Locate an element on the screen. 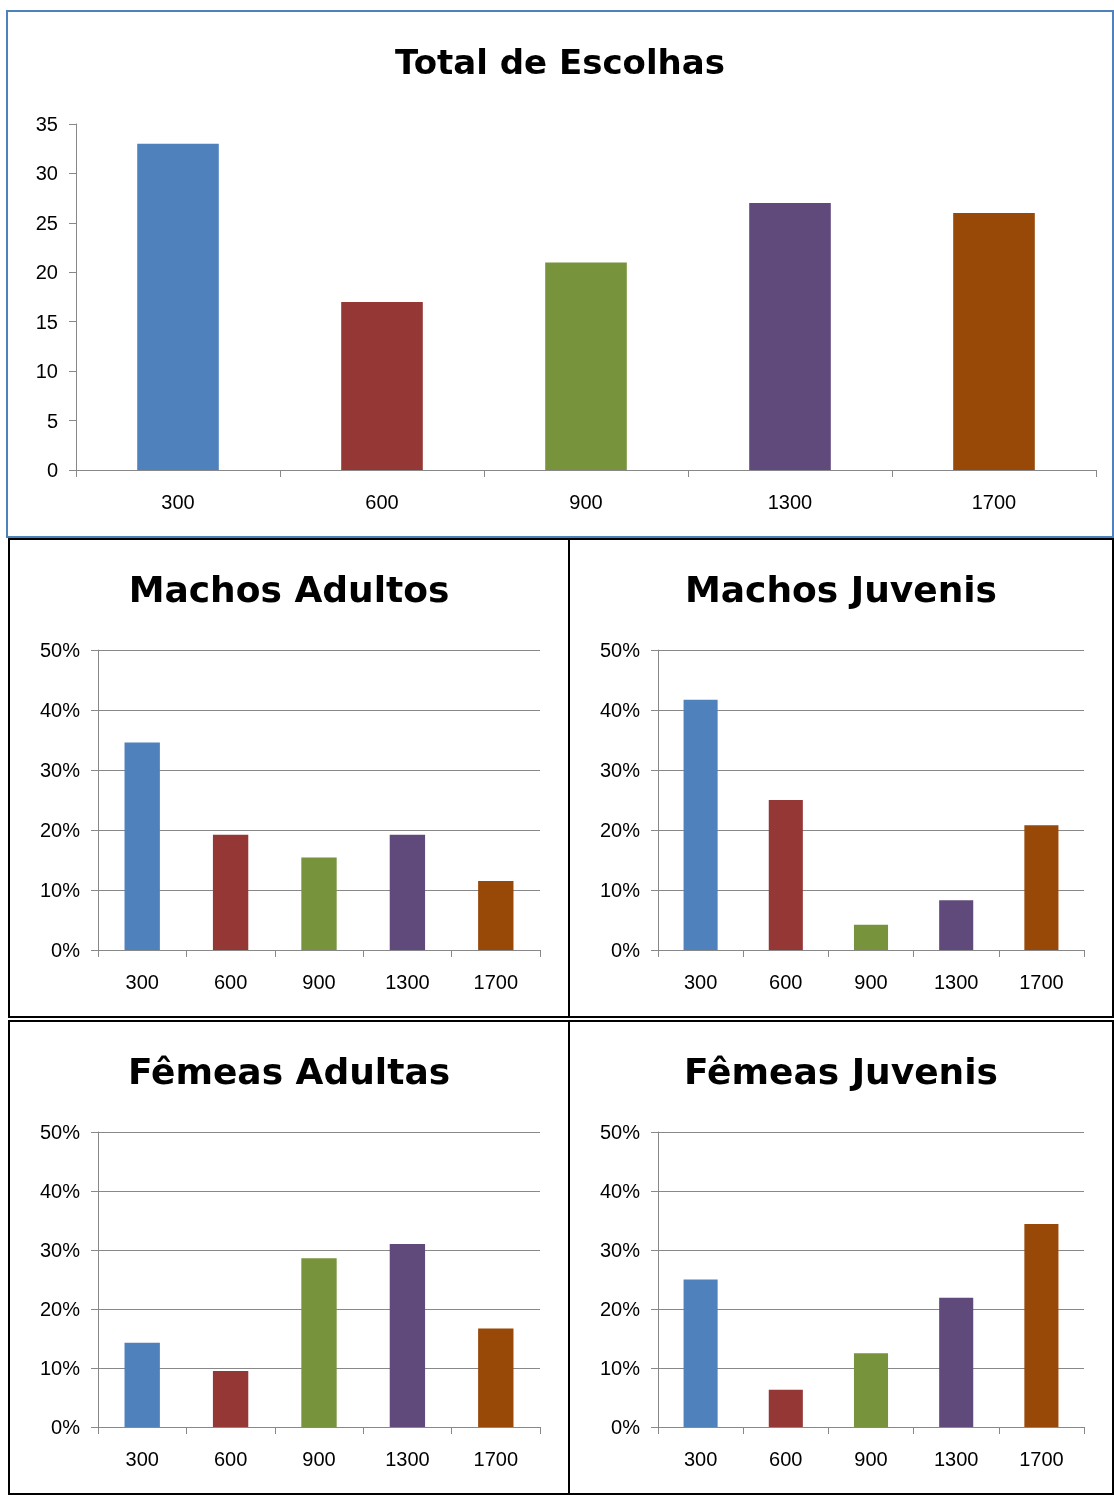 The image size is (1114, 1495). y-tick-label: 20 is located at coordinates (46, 272).